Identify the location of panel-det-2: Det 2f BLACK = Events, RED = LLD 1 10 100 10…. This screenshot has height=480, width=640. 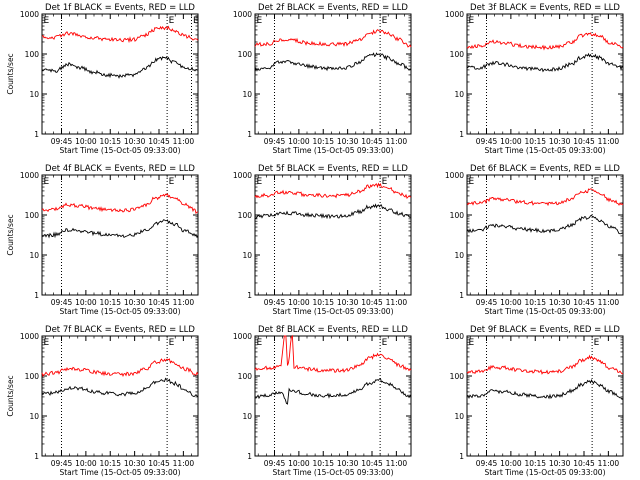
(322, 79).